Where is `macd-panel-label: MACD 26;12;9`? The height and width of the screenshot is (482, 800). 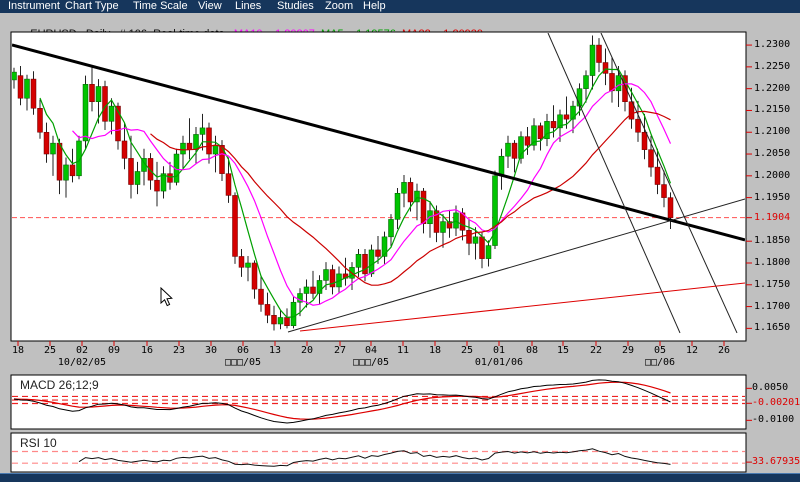 macd-panel-label: MACD 26;12;9 is located at coordinates (59, 385).